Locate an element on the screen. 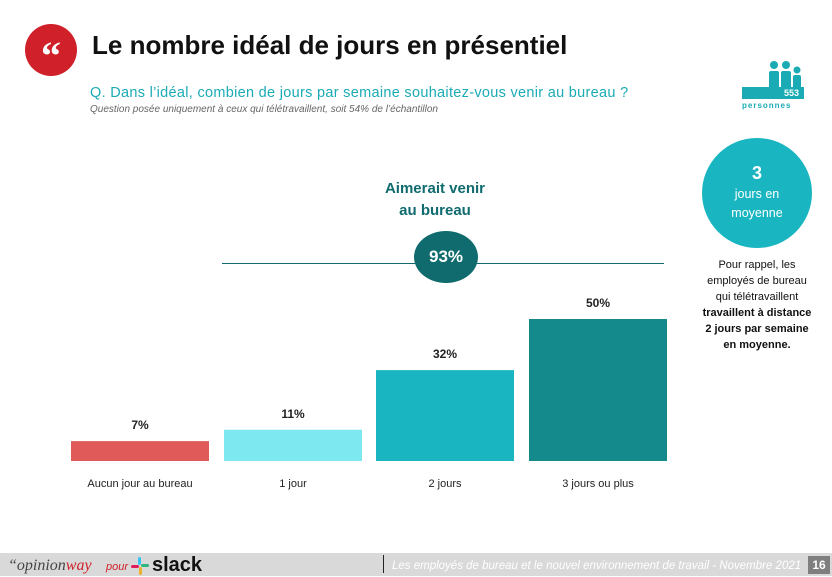 The width and height of the screenshot is (832, 577). category-label: 2 jours is located at coordinates (445, 484).